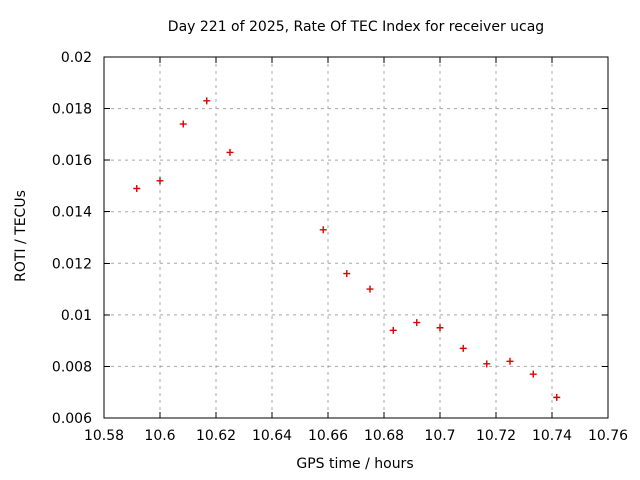 The height and width of the screenshot is (480, 640). Describe the element at coordinates (72, 367) in the screenshot. I see `y-tick-label: 0.008` at that location.